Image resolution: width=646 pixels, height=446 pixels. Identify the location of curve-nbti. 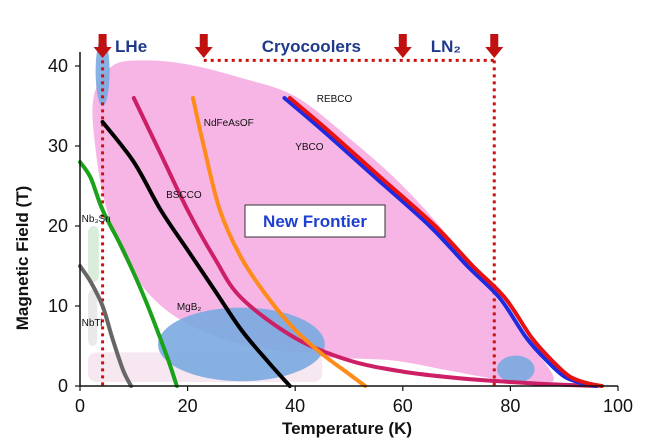
(106, 326).